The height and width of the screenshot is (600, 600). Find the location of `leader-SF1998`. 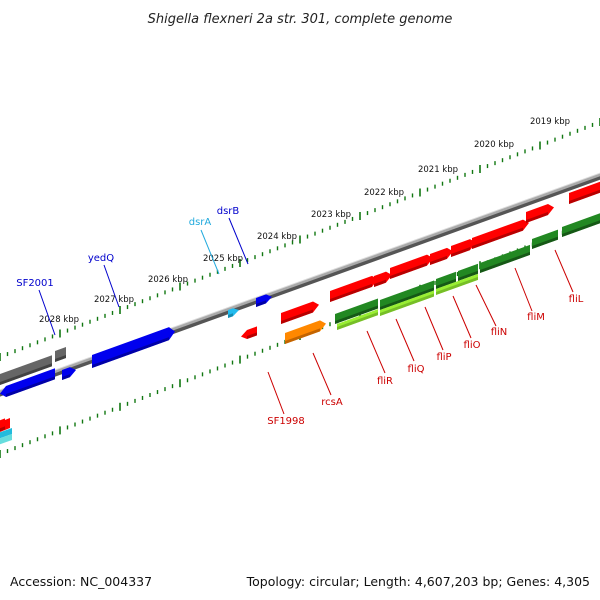

leader-SF1998 is located at coordinates (276, 393).